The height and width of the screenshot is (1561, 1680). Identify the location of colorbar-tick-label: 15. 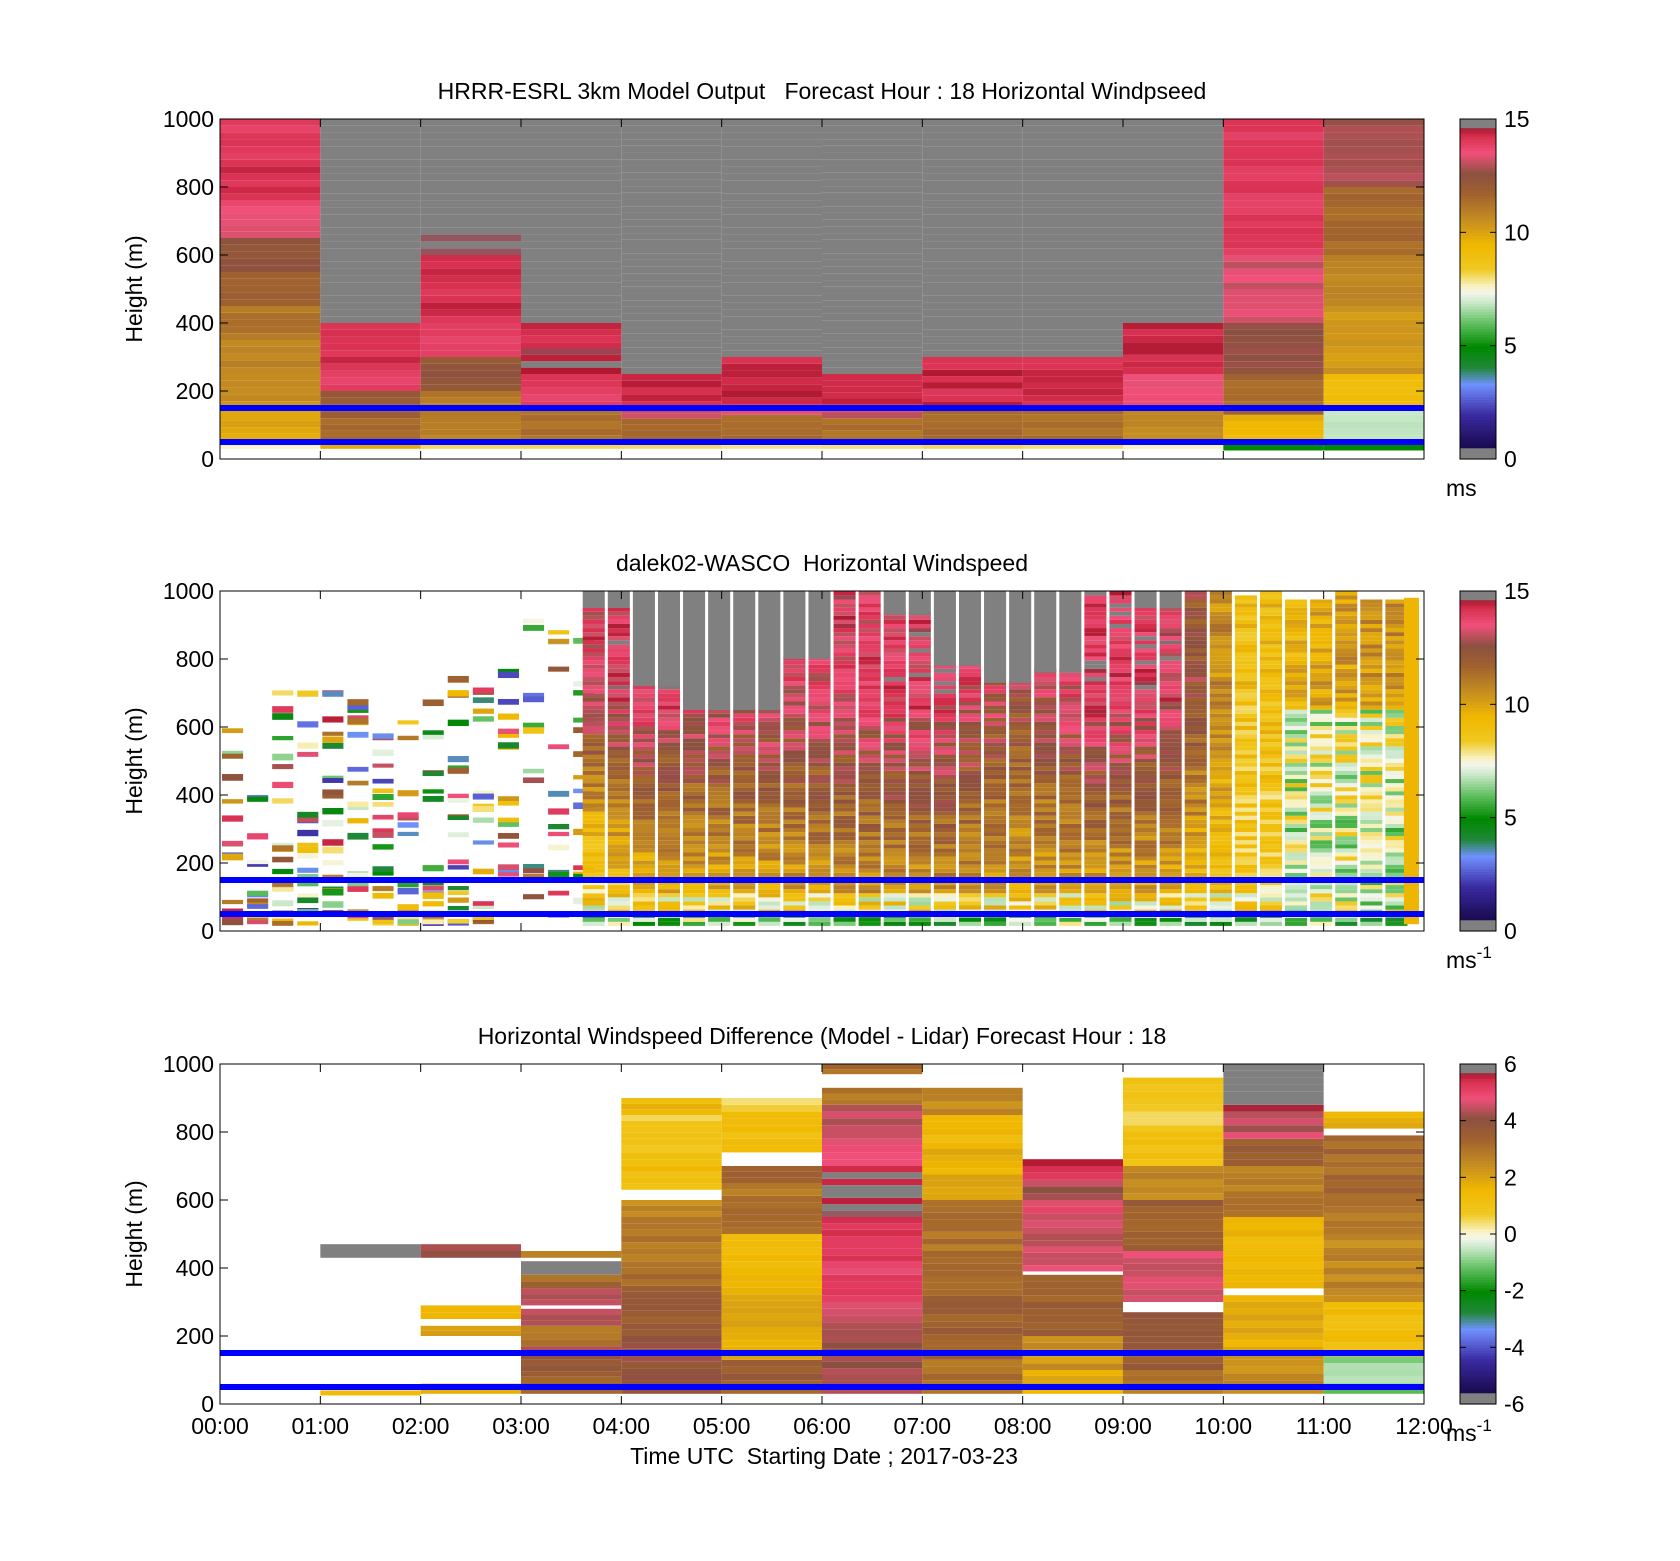
(1517, 119).